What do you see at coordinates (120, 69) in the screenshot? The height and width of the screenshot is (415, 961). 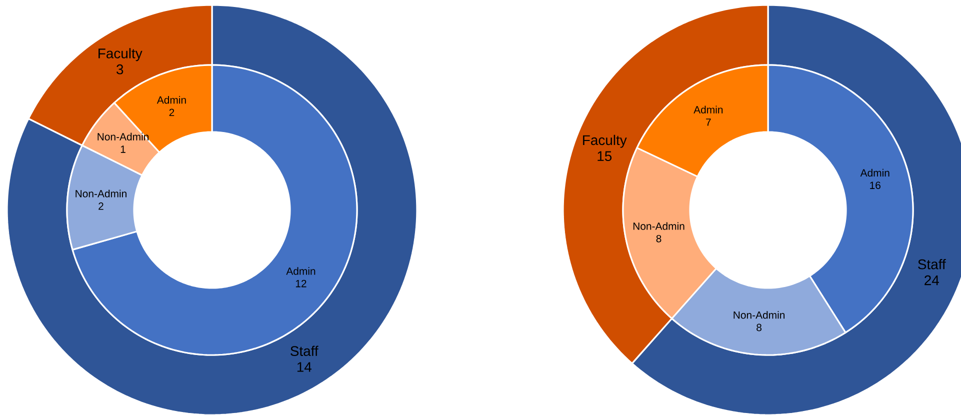 I see `data-label: 3` at bounding box center [120, 69].